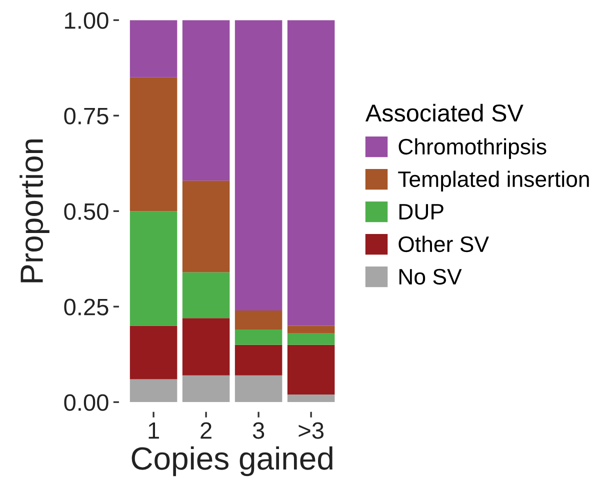  Describe the element at coordinates (430, 276) in the screenshot. I see `legend-label: No SV` at that location.